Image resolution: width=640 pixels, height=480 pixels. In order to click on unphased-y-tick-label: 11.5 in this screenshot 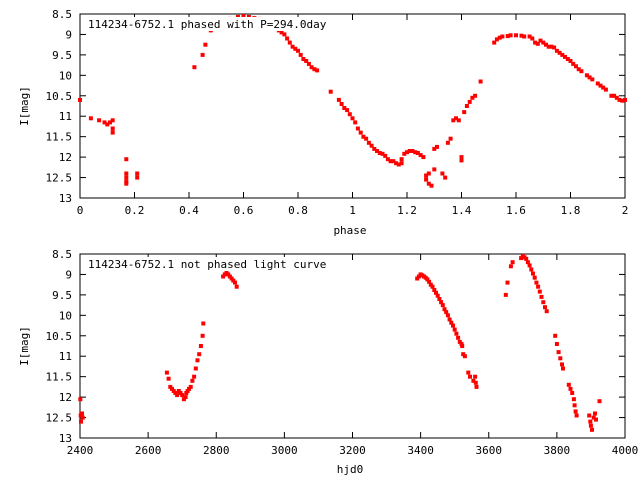, I will do `click(59, 377)`.